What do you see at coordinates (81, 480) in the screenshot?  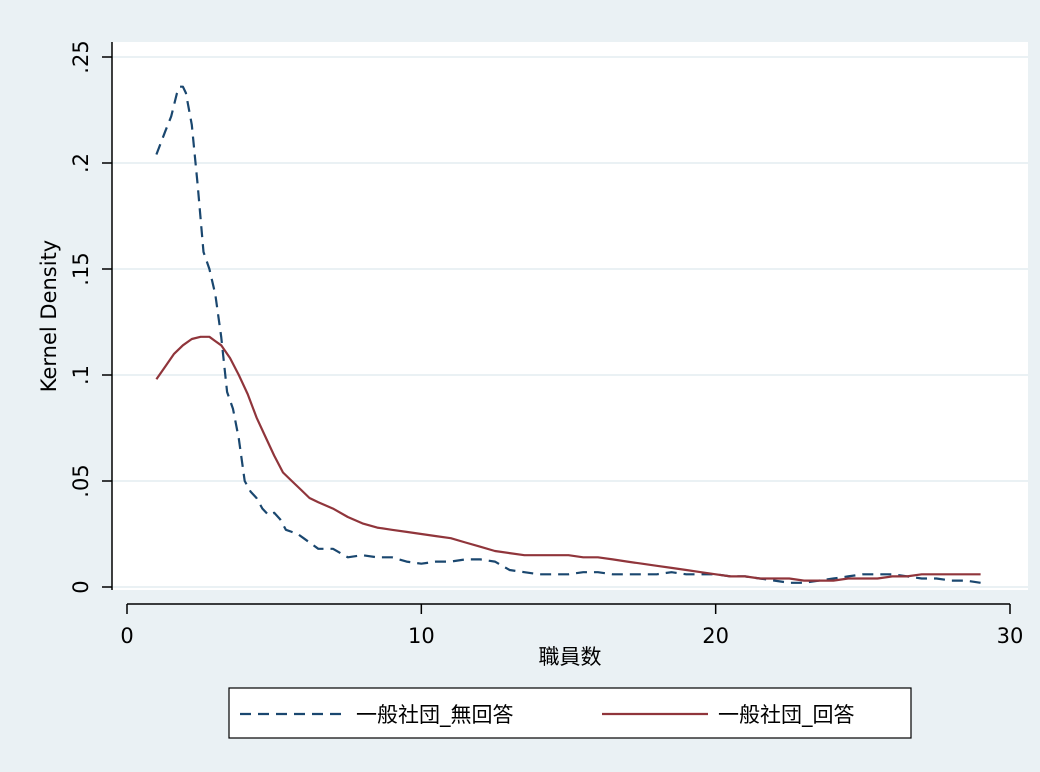 I see `y-tick-label: .05` at bounding box center [81, 480].